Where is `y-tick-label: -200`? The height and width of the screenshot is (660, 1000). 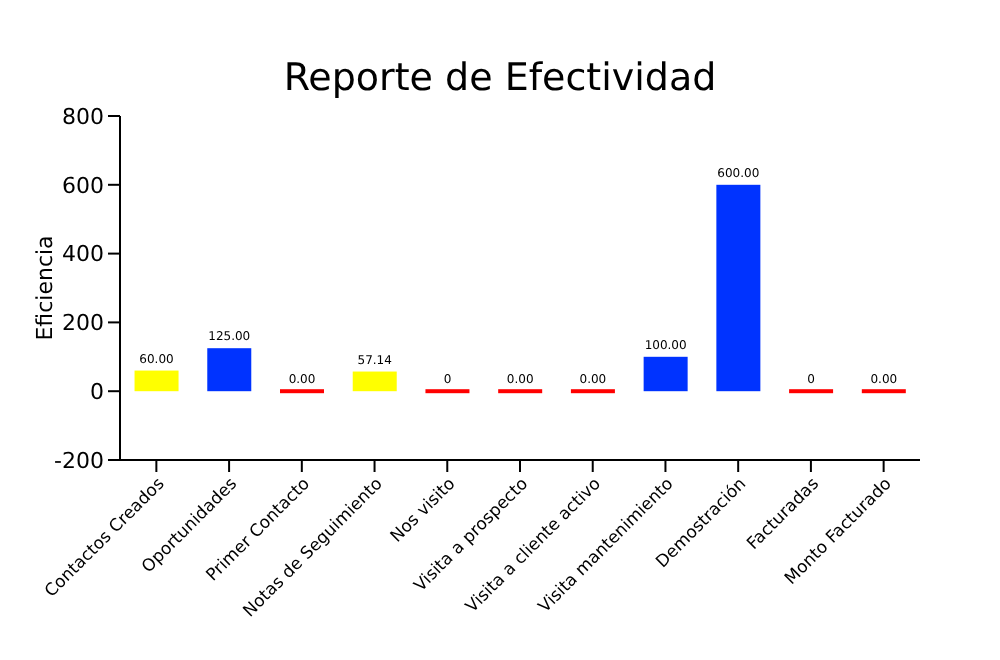 y-tick-label: -200 is located at coordinates (79, 460).